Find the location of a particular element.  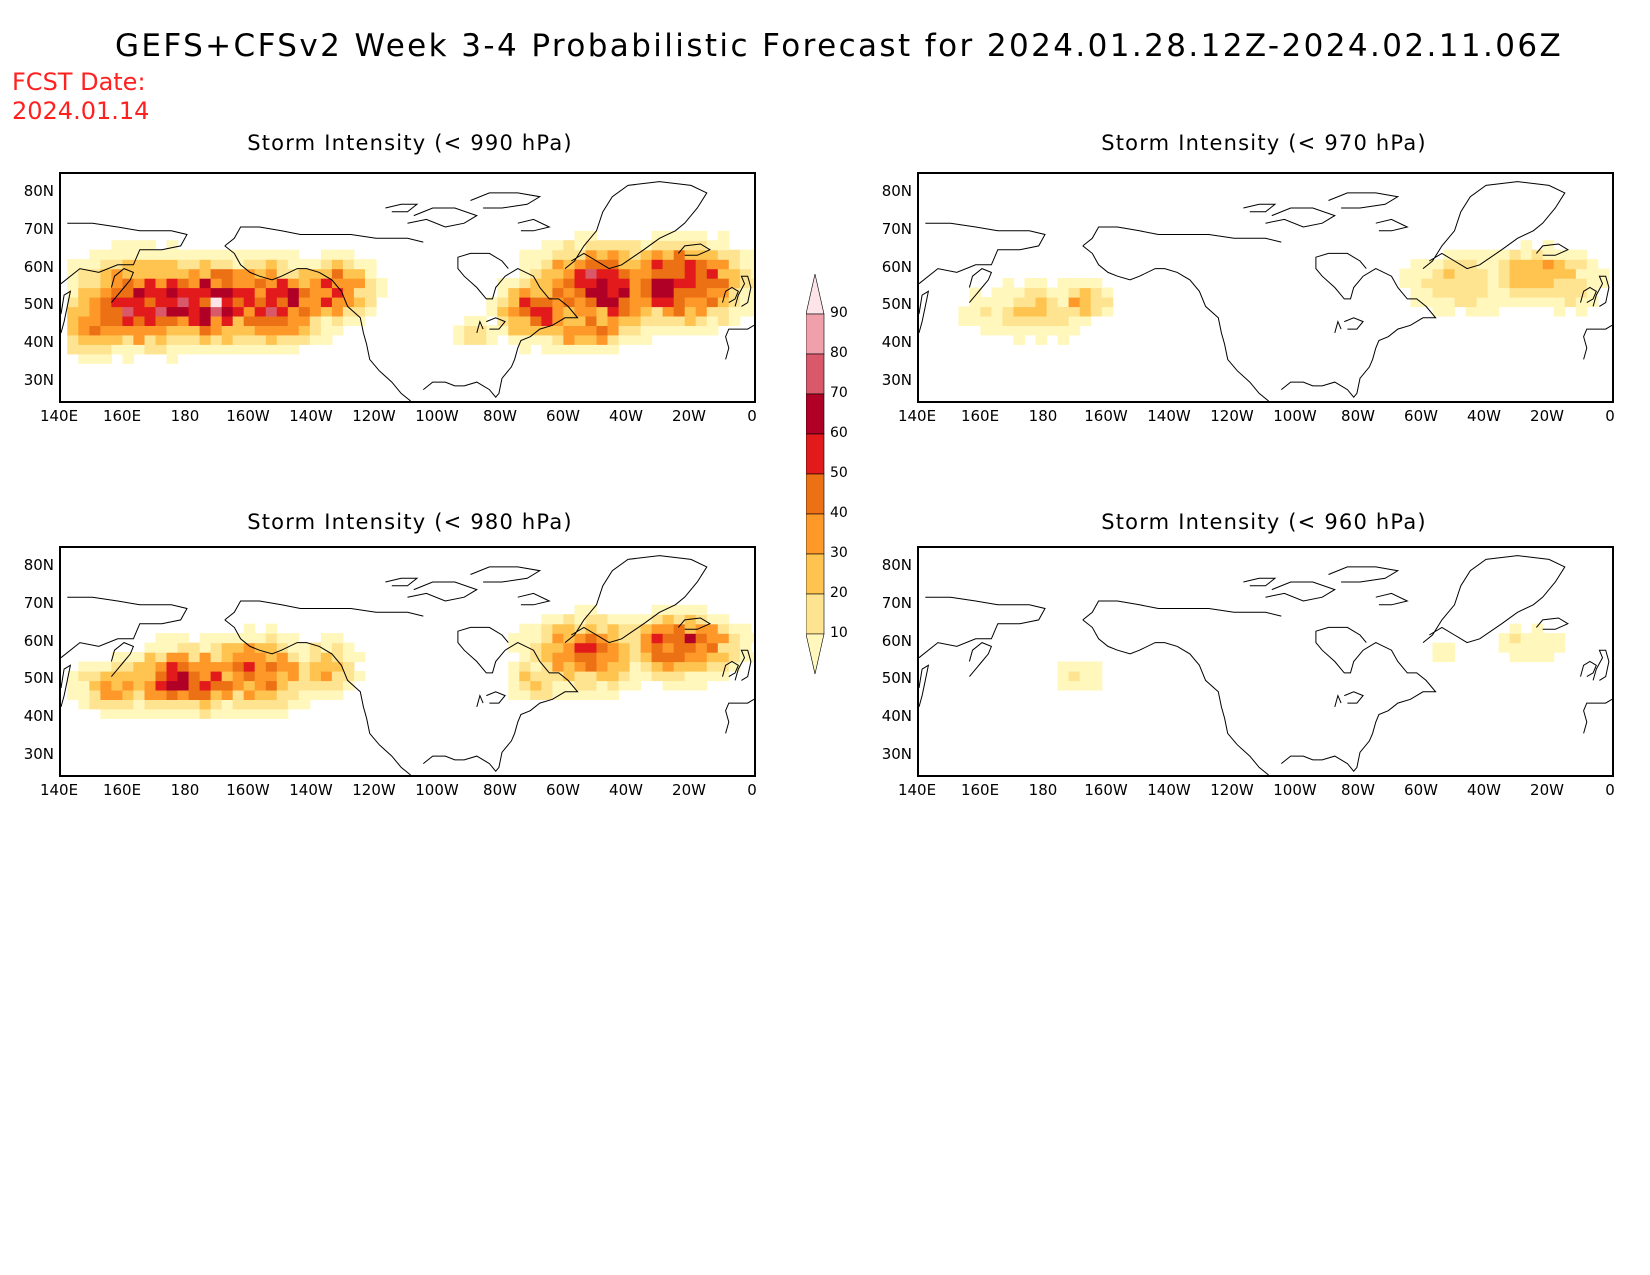

lat-tick-label: 50N is located at coordinates (896, 678).